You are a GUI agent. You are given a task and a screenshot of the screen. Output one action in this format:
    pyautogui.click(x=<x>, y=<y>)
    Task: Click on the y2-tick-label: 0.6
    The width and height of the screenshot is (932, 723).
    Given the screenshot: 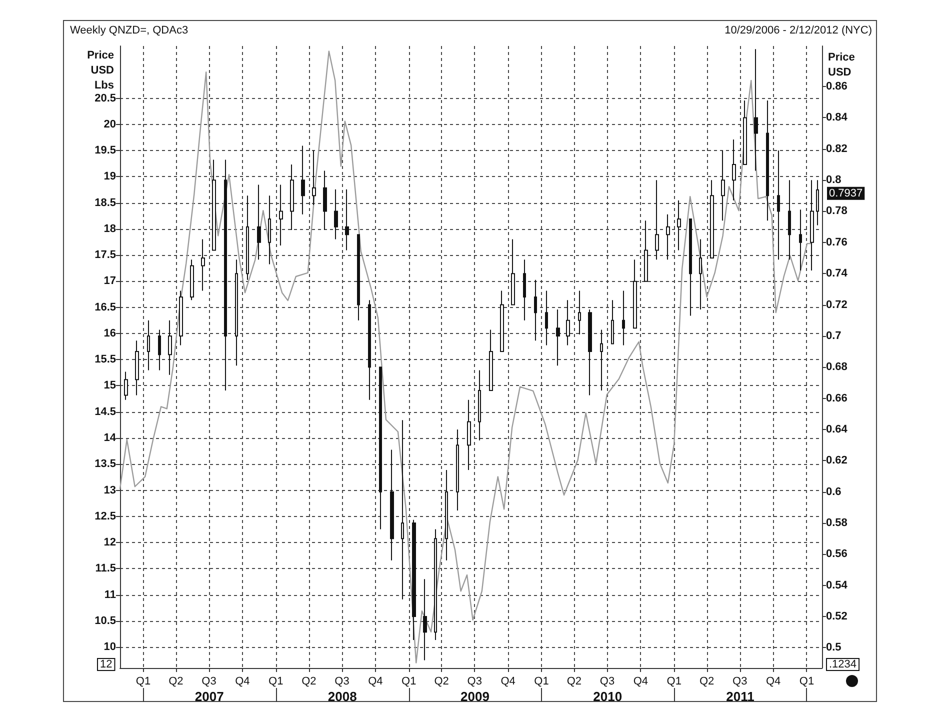 What is the action you would take?
    pyautogui.click(x=834, y=492)
    